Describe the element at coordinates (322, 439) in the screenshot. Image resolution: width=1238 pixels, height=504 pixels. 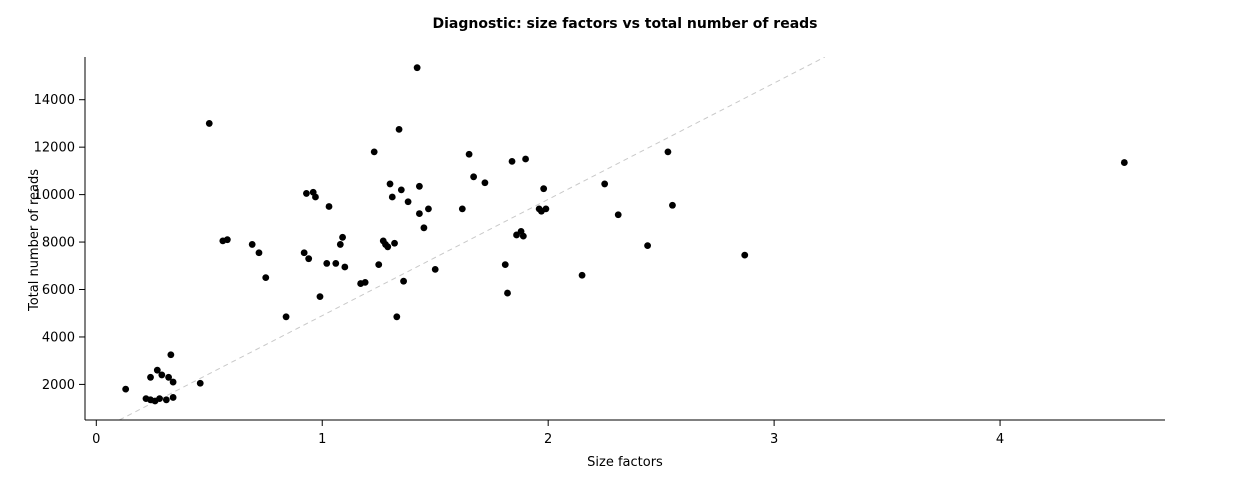
I see `x-tick-label: 1` at that location.